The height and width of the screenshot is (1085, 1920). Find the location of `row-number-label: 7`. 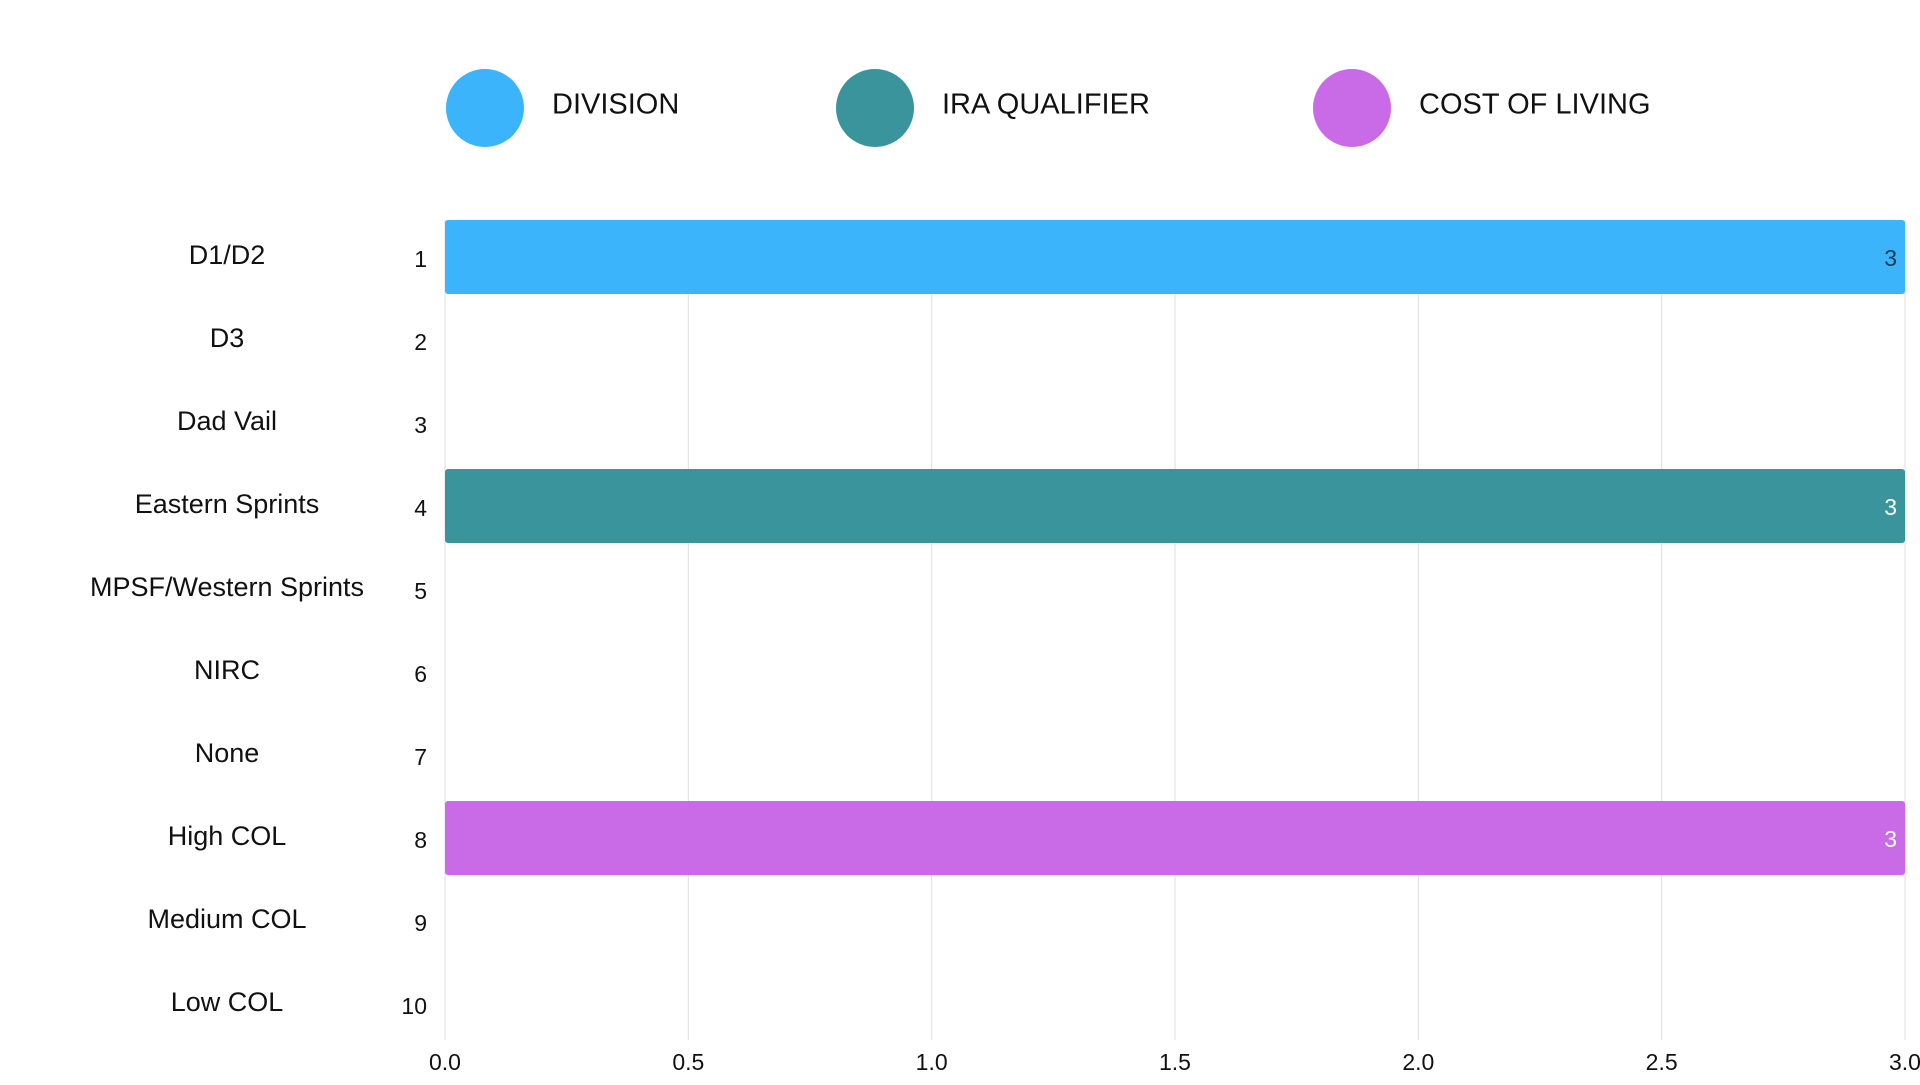

row-number-label: 7 is located at coordinates (420, 757).